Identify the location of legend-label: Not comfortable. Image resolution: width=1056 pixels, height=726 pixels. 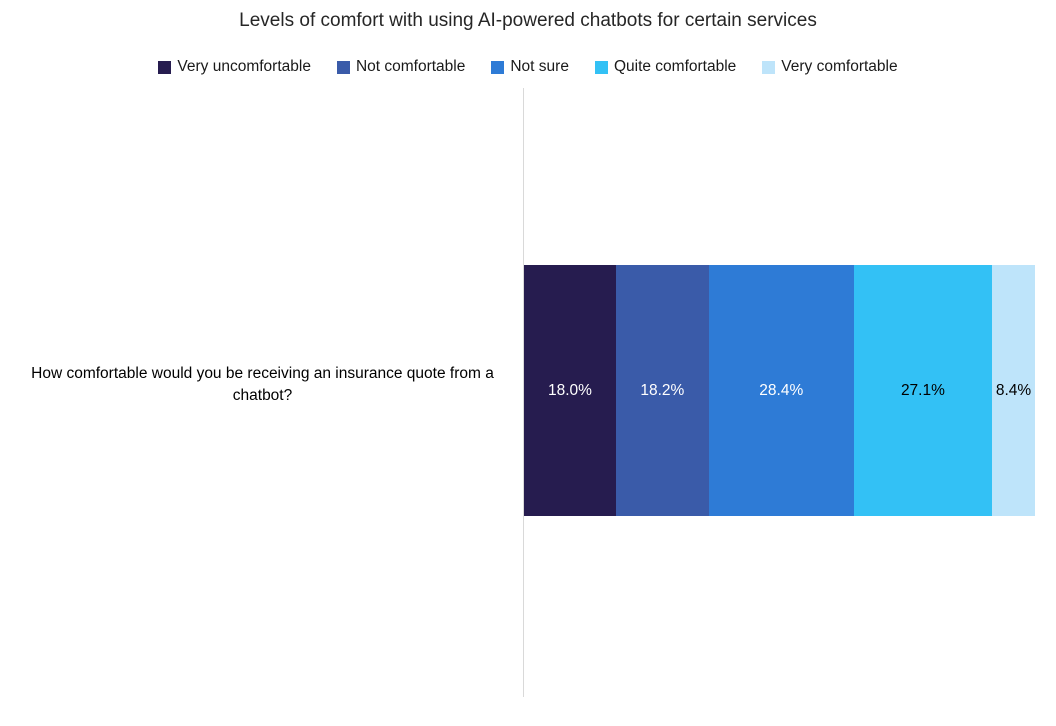
(410, 66).